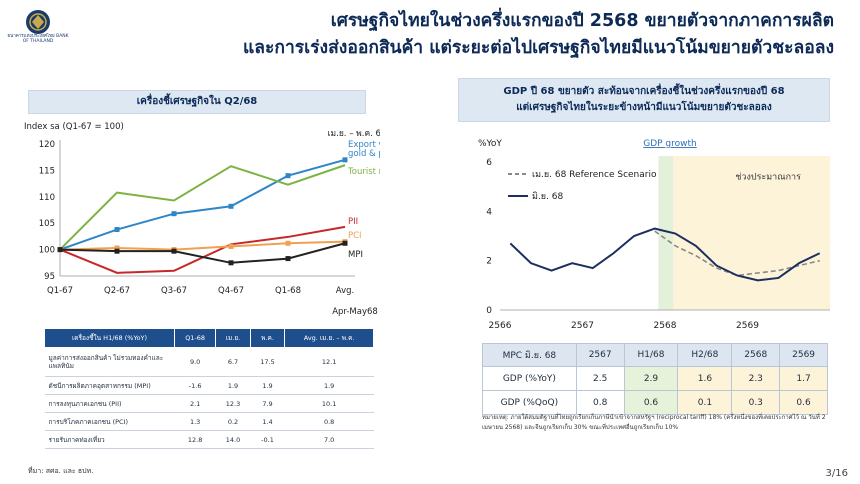  I want to click on table-cell: 1.9, so click(267, 385).